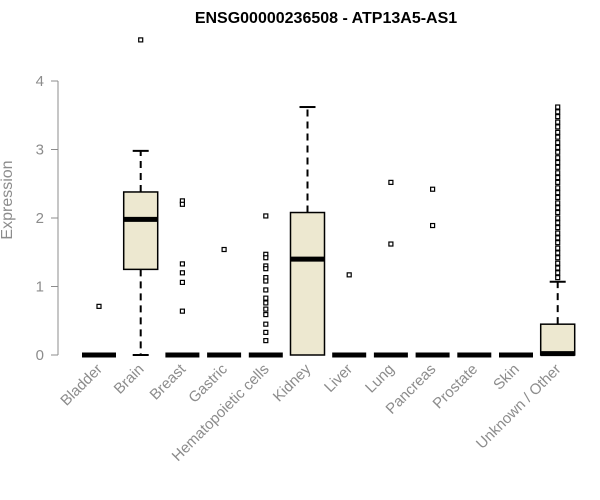 Image resolution: width=600 pixels, height=500 pixels. Describe the element at coordinates (81, 385) in the screenshot. I see `x-category-label: Bladder` at that location.